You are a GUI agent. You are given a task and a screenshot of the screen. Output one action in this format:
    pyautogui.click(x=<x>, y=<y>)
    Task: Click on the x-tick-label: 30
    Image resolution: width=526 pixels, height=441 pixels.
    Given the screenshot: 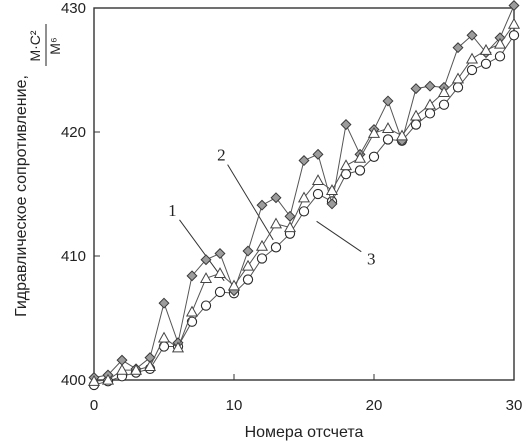 What is the action you would take?
    pyautogui.click(x=514, y=405)
    